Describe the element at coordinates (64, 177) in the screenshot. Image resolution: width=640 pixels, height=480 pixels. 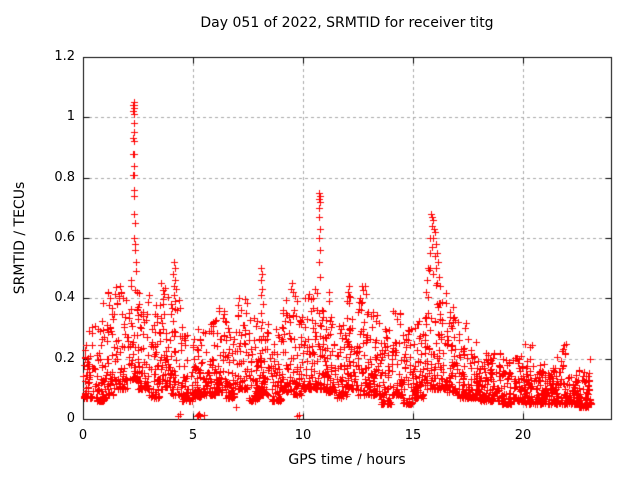
I see `y-tick-label: 0.8` at that location.